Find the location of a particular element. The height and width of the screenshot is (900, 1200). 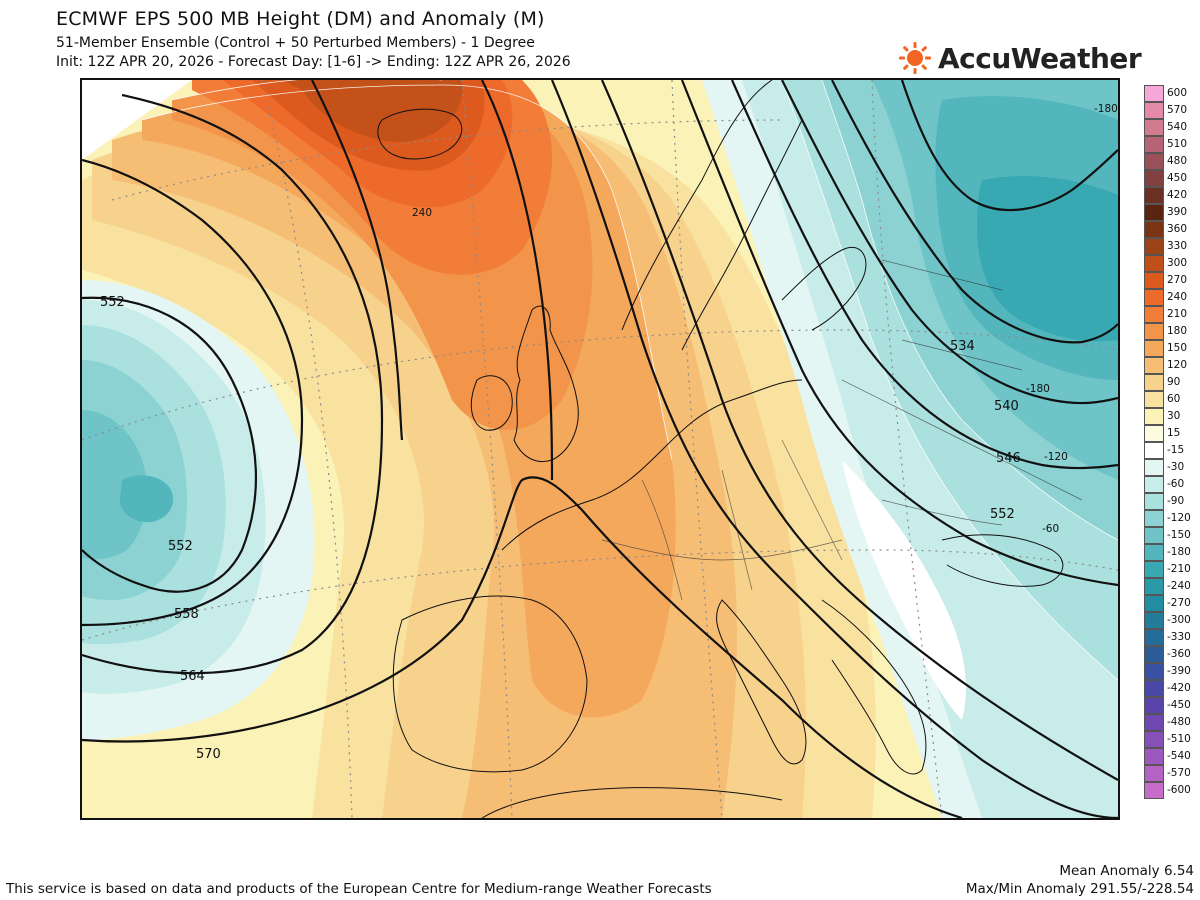

contour-label: 570 is located at coordinates (208, 754).